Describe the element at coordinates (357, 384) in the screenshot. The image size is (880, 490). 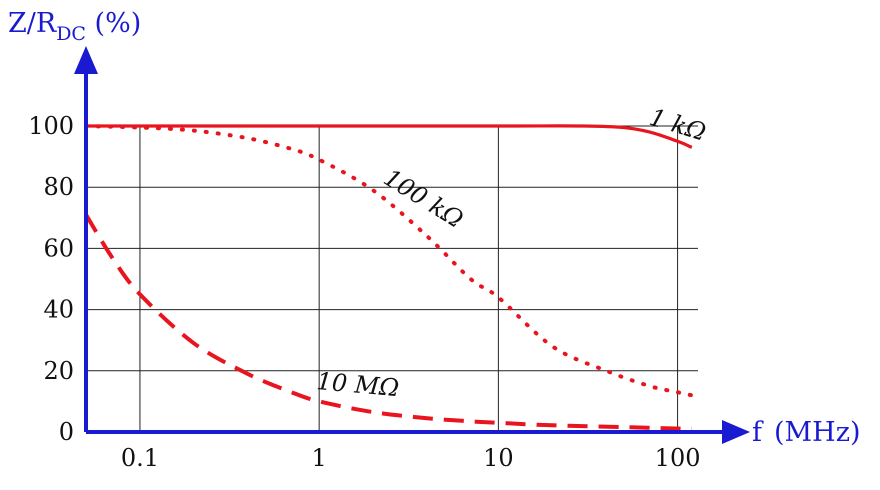
I see `series-label-10m: 10 MΩ` at that location.